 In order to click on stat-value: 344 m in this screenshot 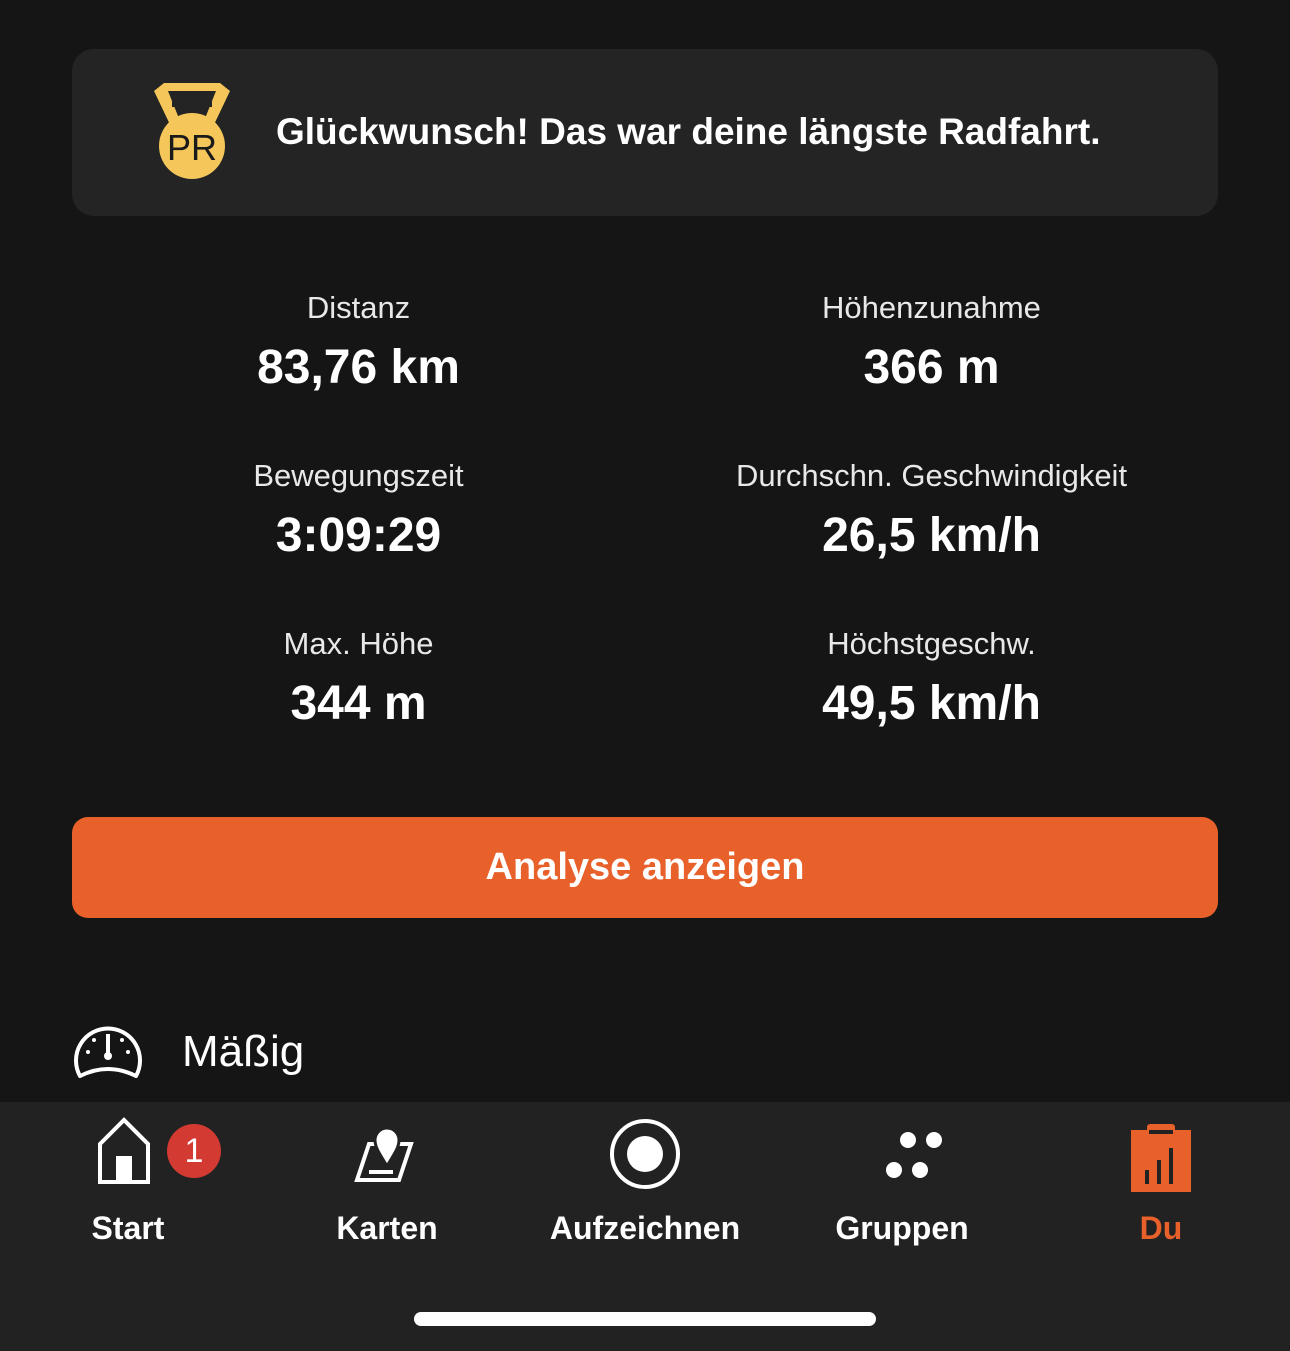, I will do `click(358, 703)`.